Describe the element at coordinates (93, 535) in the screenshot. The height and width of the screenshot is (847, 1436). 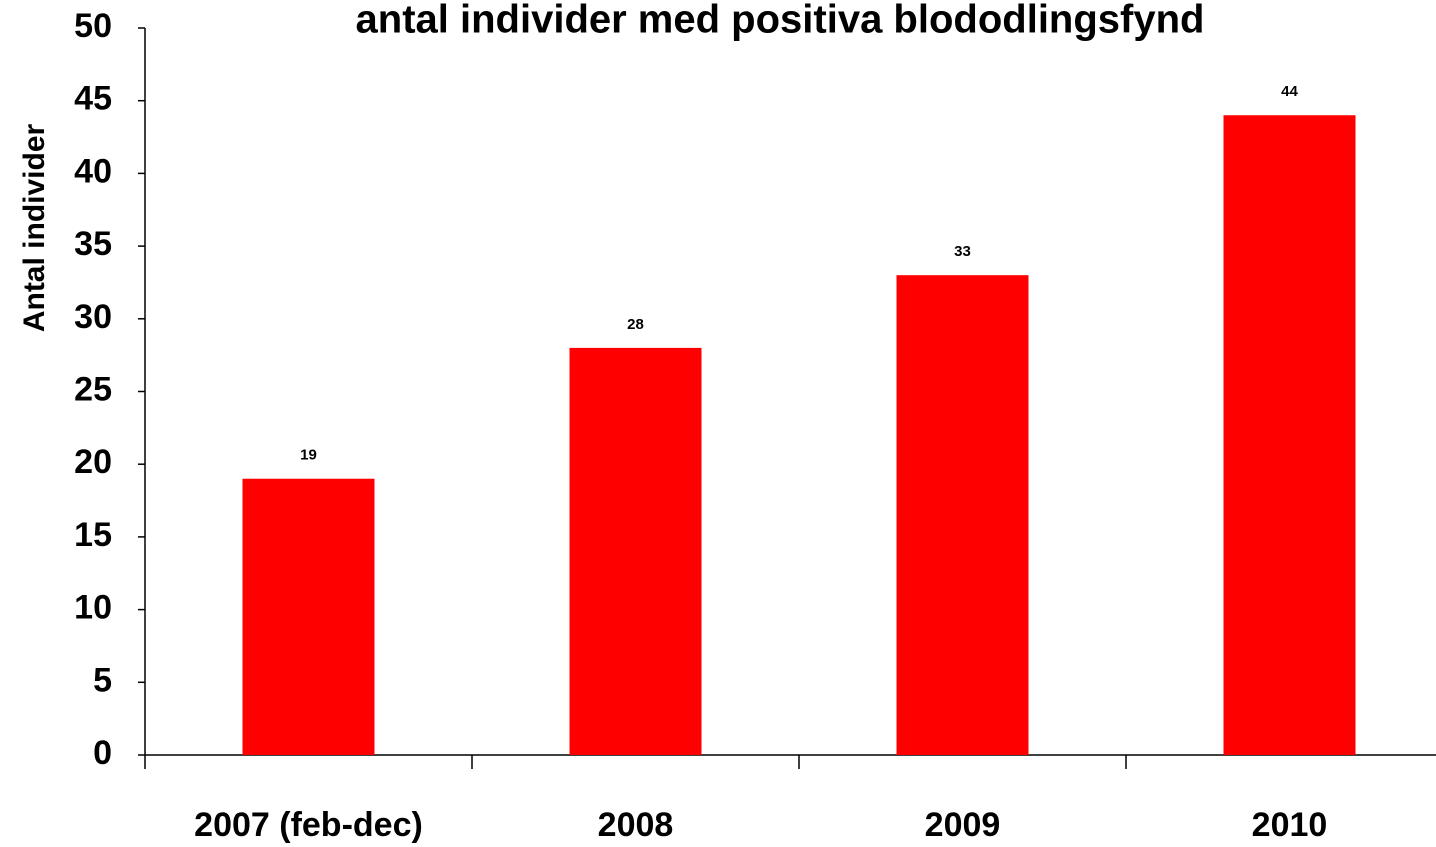
I see `y-tick-label: 15` at that location.